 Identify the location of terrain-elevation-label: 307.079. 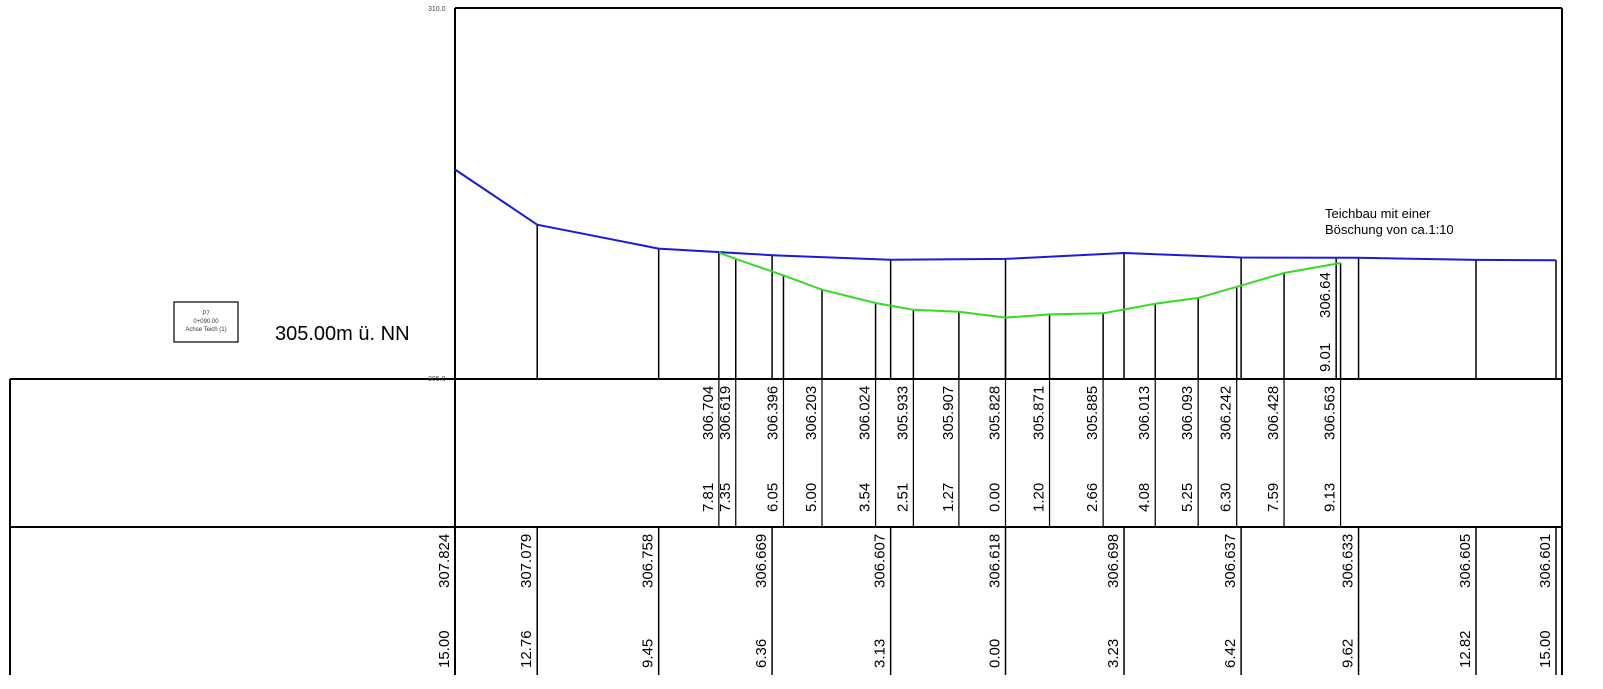
(526, 561).